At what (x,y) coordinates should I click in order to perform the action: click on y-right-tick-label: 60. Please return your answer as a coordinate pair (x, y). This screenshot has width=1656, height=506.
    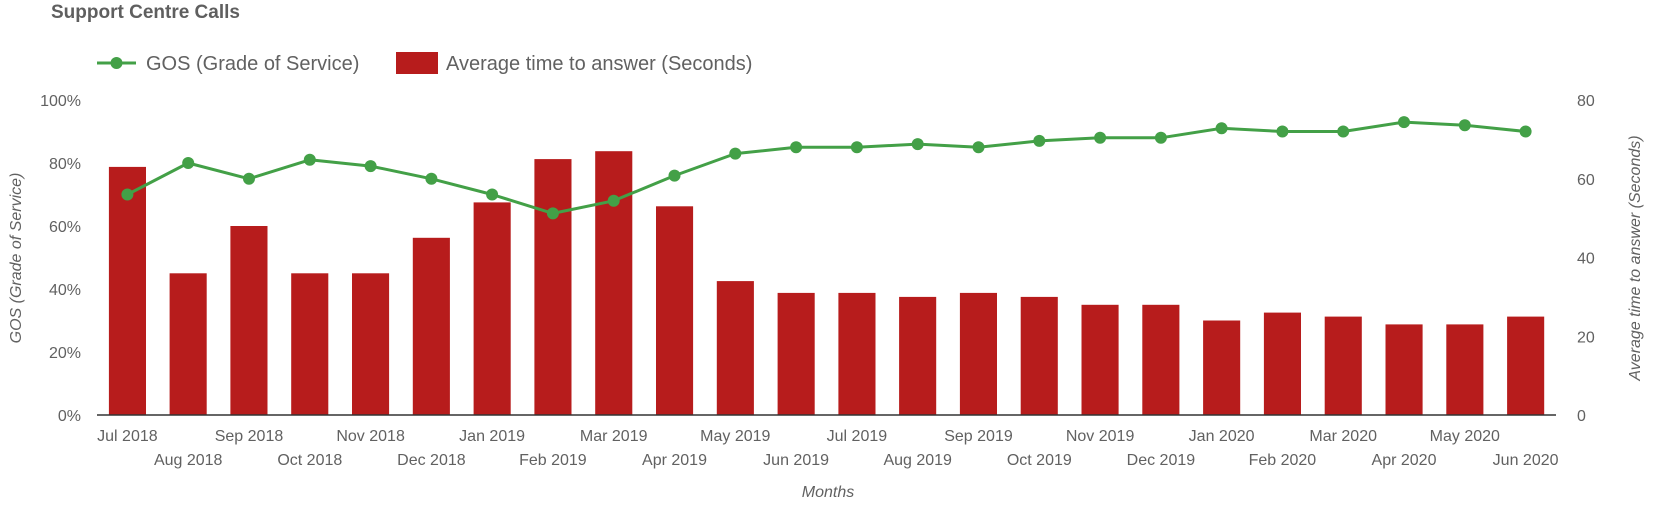
    Looking at the image, I should click on (1586, 180).